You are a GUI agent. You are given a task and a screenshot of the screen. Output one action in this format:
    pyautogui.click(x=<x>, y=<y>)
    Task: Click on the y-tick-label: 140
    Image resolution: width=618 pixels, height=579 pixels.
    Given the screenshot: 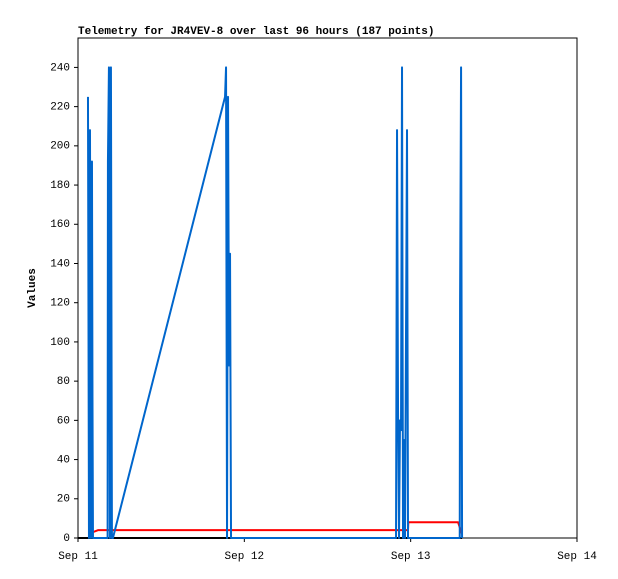 What is the action you would take?
    pyautogui.click(x=60, y=264)
    